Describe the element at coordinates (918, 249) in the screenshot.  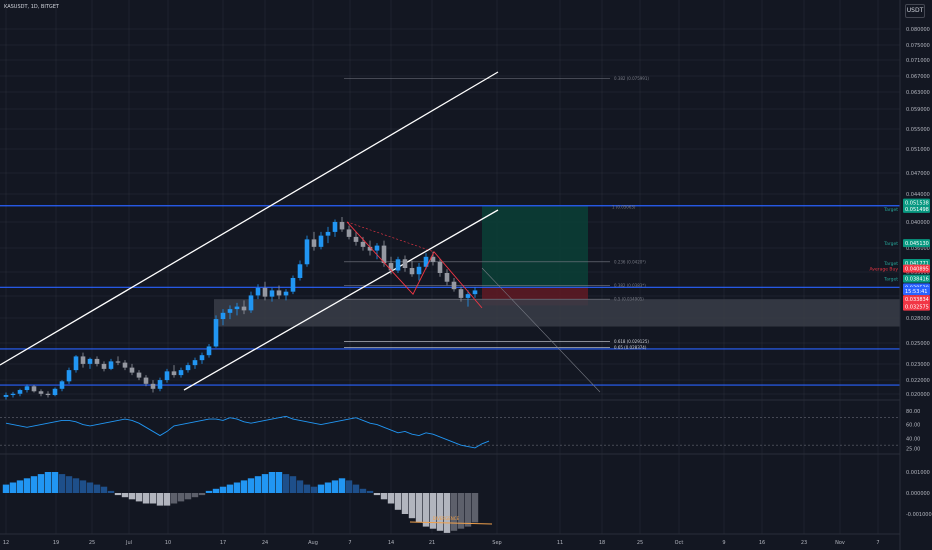
I see `y-tick-label: 0.036000` at that location.